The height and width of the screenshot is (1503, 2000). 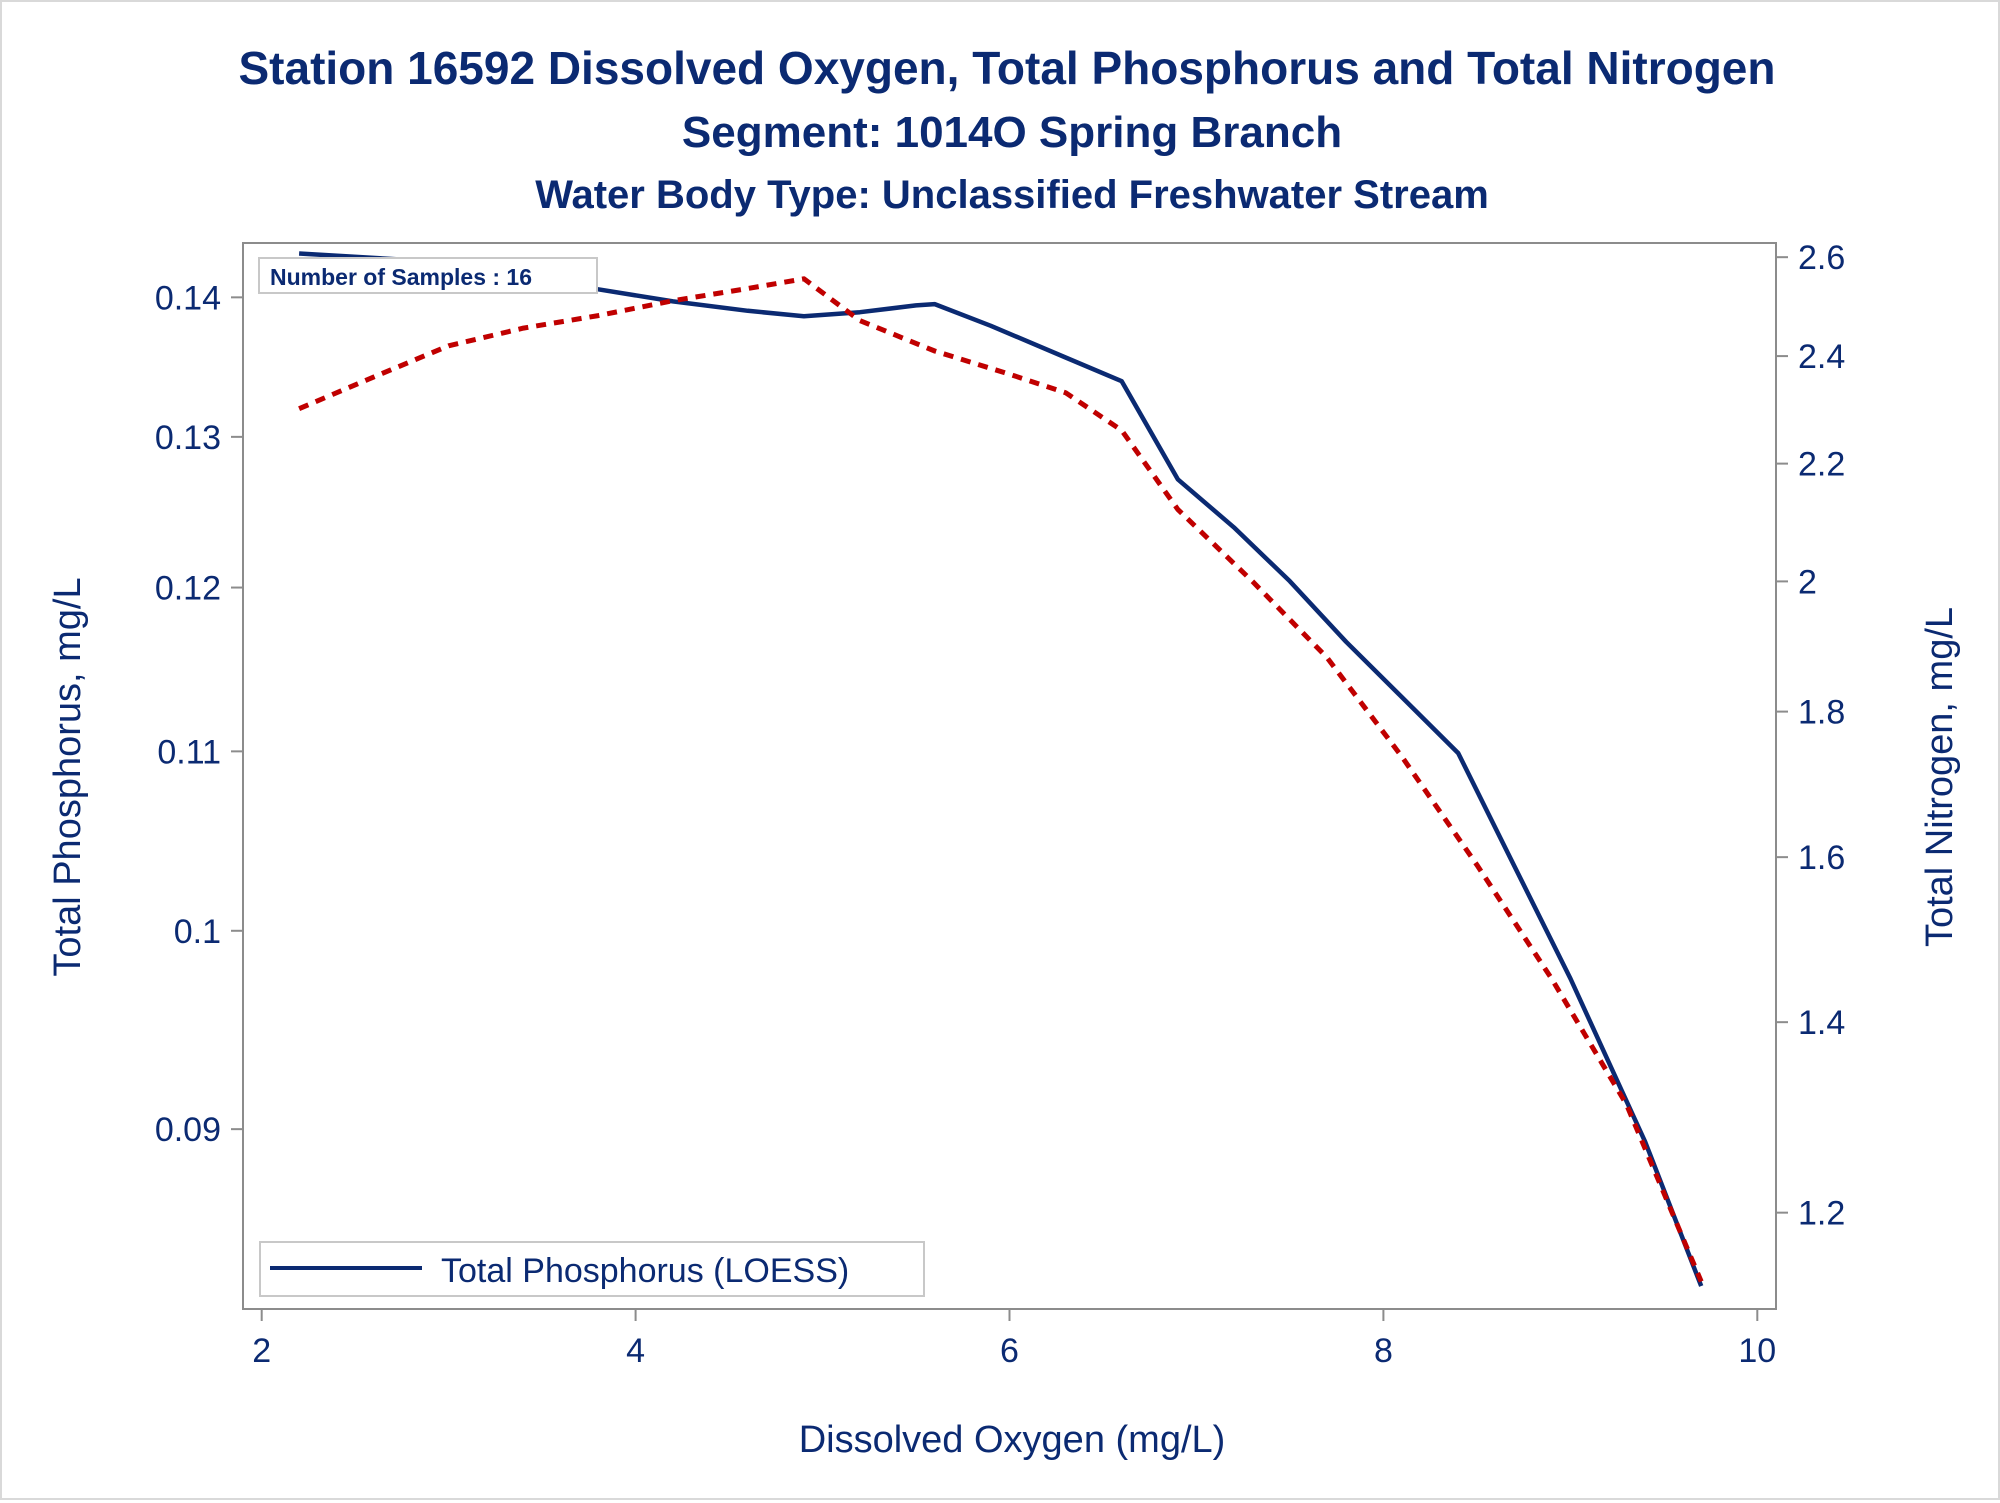 What do you see at coordinates (1821, 465) in the screenshot?
I see `y2-tick-label: 2.2` at bounding box center [1821, 465].